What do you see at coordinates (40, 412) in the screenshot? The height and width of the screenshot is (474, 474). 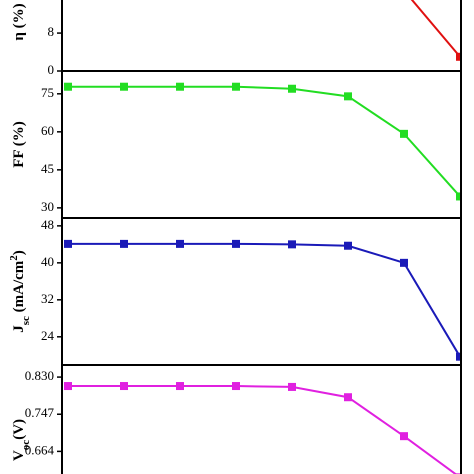 I see `y-tick-label: 0.747` at bounding box center [40, 412].